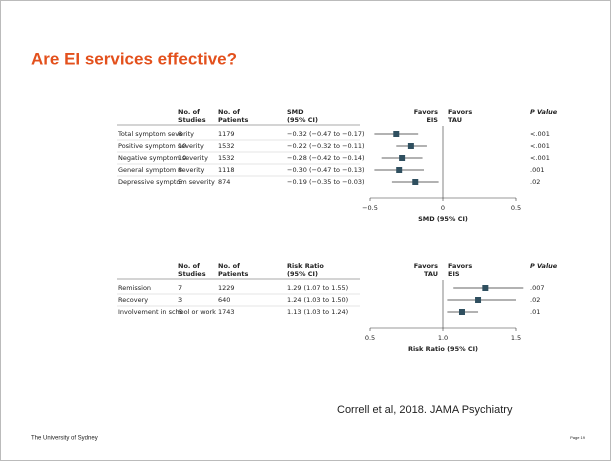 The width and height of the screenshot is (611, 461). What do you see at coordinates (226, 312) in the screenshot?
I see `patients: 1743` at bounding box center [226, 312].